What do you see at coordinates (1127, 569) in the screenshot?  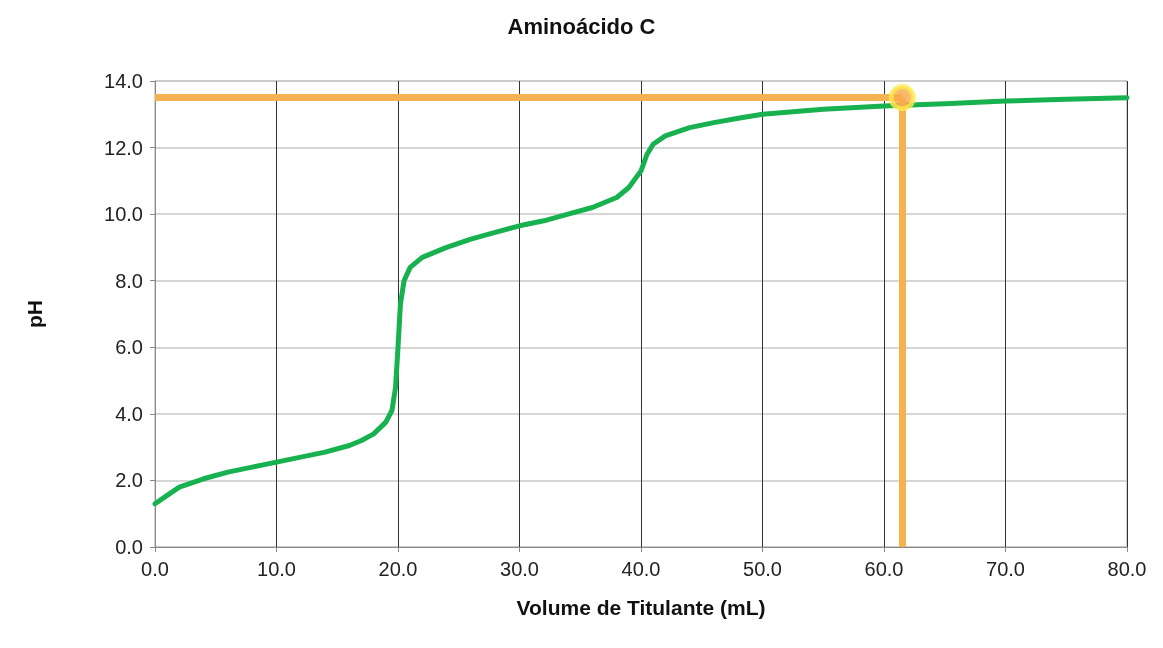 I see `x-tick-label: 80.0` at bounding box center [1127, 569].